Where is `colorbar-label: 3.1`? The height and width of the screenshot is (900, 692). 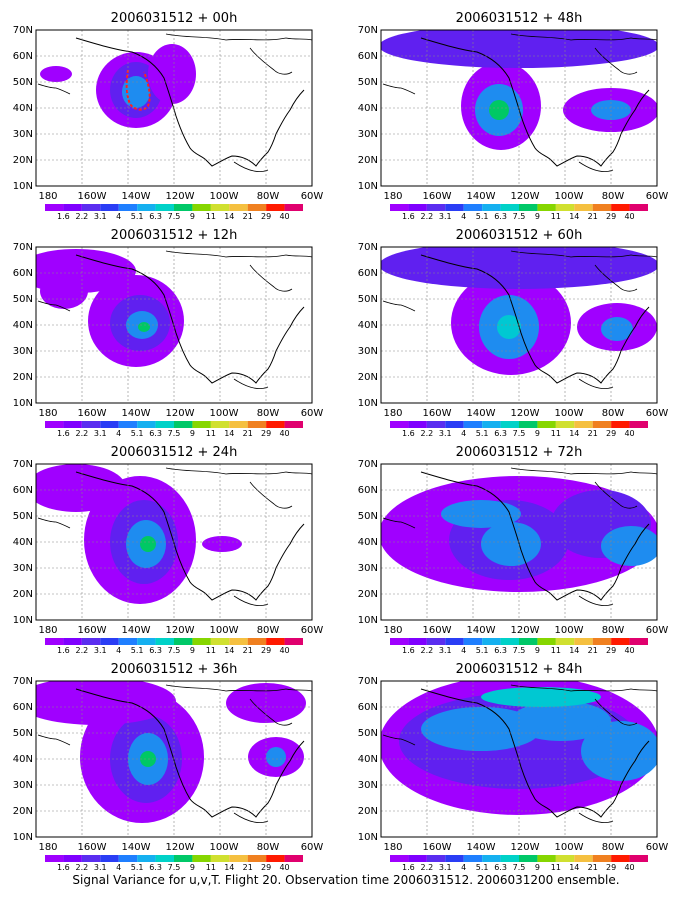 colorbar-label: 3.1 is located at coordinates (445, 867).